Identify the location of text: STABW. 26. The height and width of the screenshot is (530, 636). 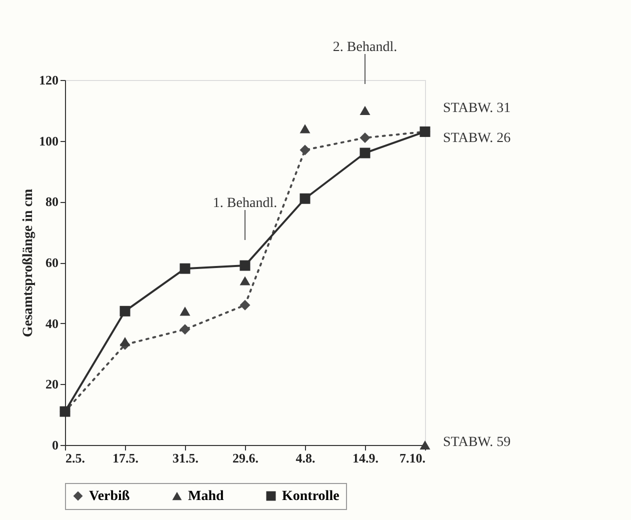
(477, 138).